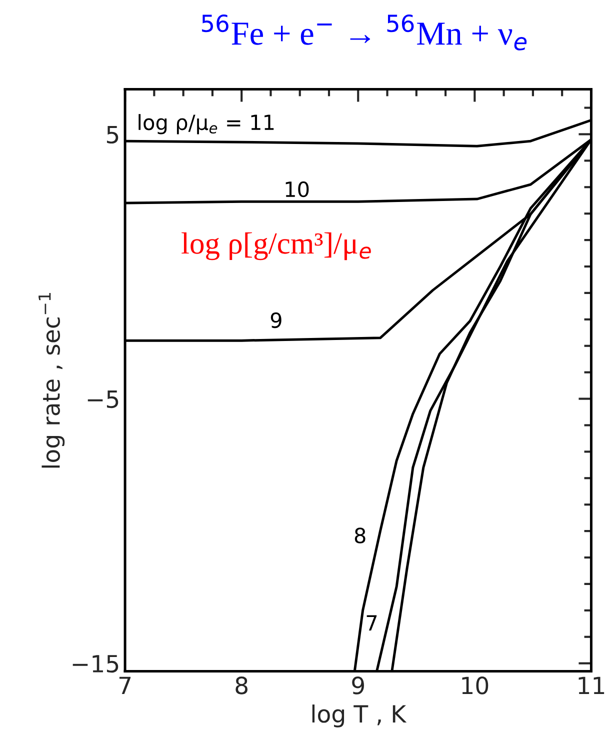 The height and width of the screenshot is (750, 607). Describe the element at coordinates (112, 135) in the screenshot. I see `y-tick-label: 5` at that location.